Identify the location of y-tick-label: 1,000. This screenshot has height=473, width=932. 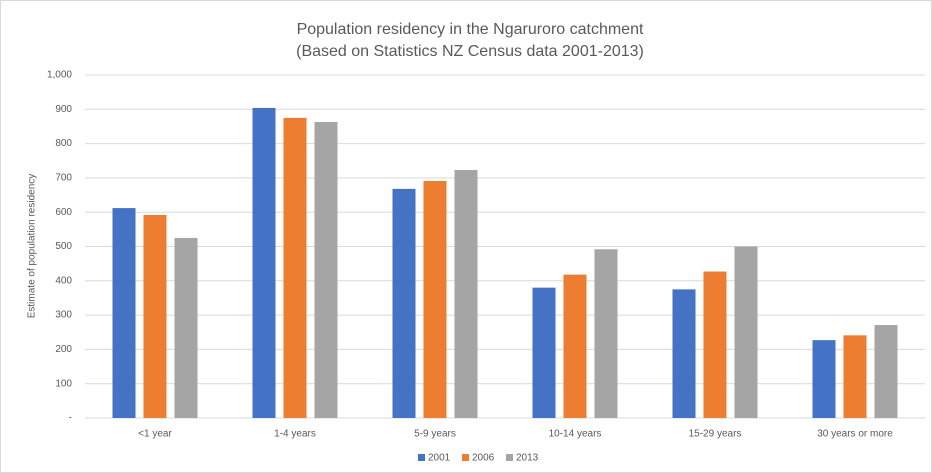
(59, 75).